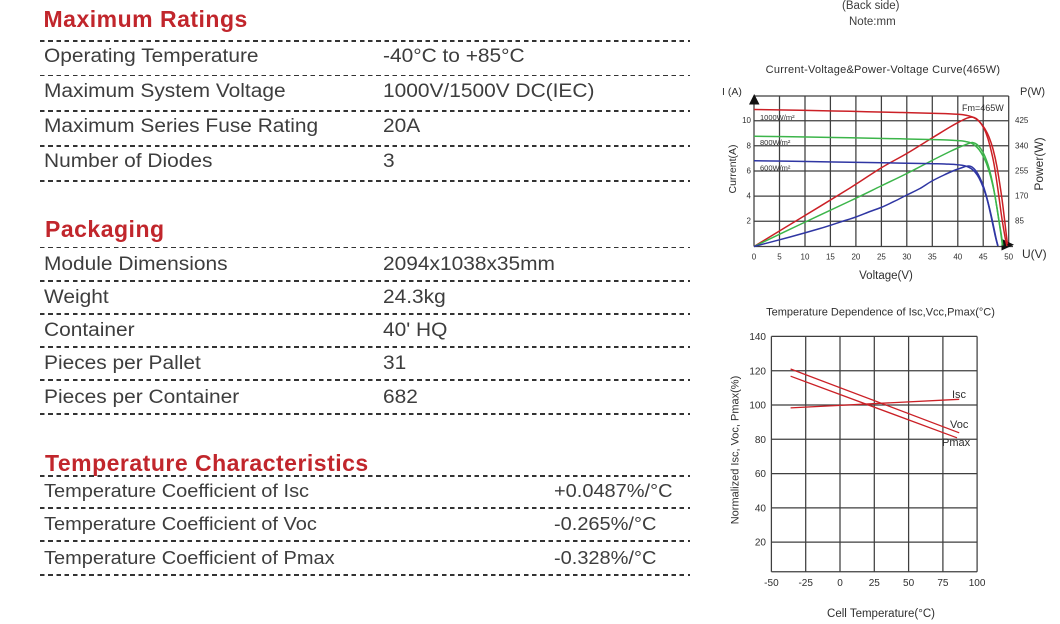  What do you see at coordinates (906, 257) in the screenshot?
I see `svg-text: 30` at bounding box center [906, 257].